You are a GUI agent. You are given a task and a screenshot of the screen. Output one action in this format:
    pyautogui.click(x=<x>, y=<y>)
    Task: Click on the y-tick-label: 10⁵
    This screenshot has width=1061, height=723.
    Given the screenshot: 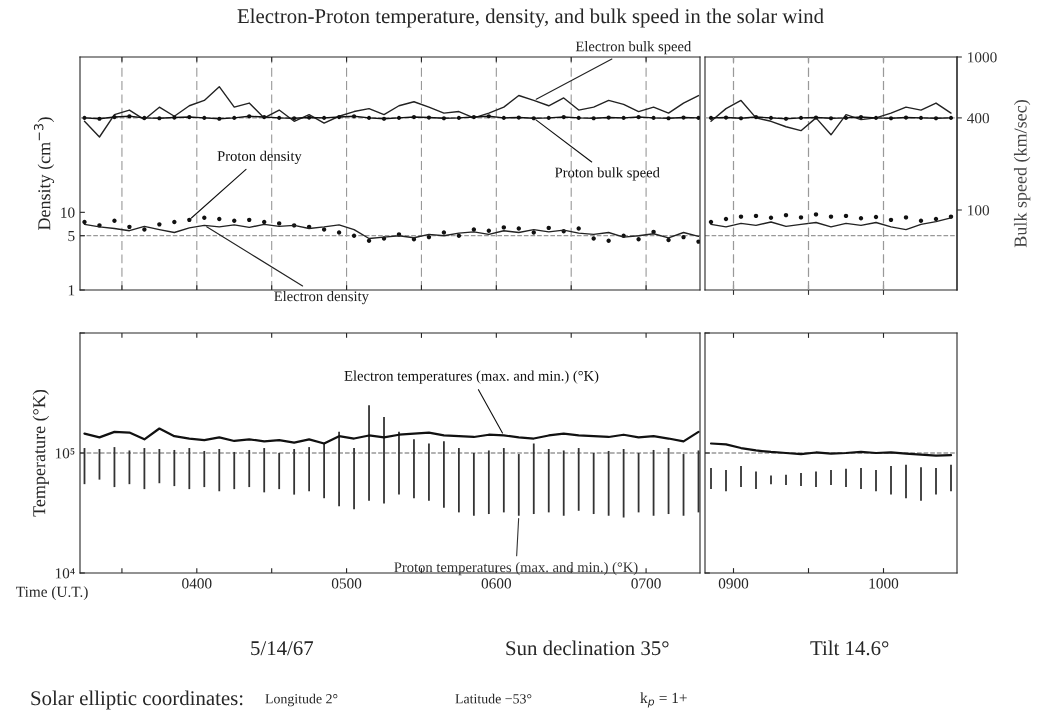 What is the action you would take?
    pyautogui.click(x=65, y=453)
    